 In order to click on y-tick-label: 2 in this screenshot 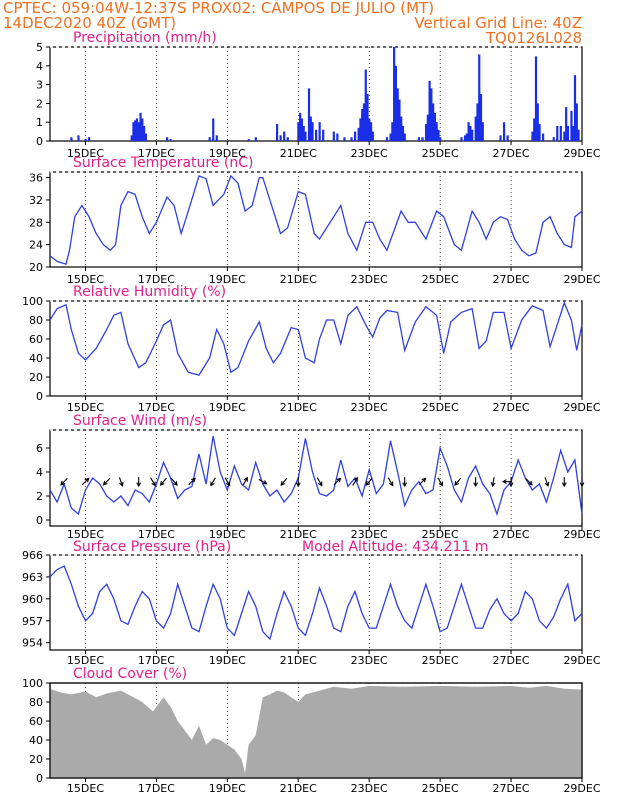, I will do `click(39, 496)`.